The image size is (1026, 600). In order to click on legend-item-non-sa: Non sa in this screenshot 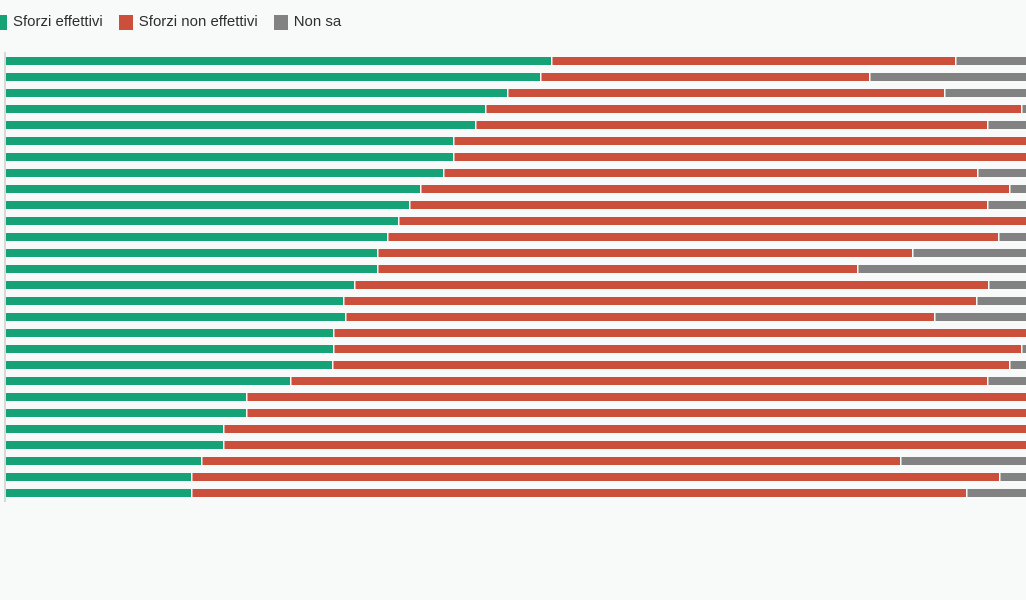, I will do `click(307, 22)`.